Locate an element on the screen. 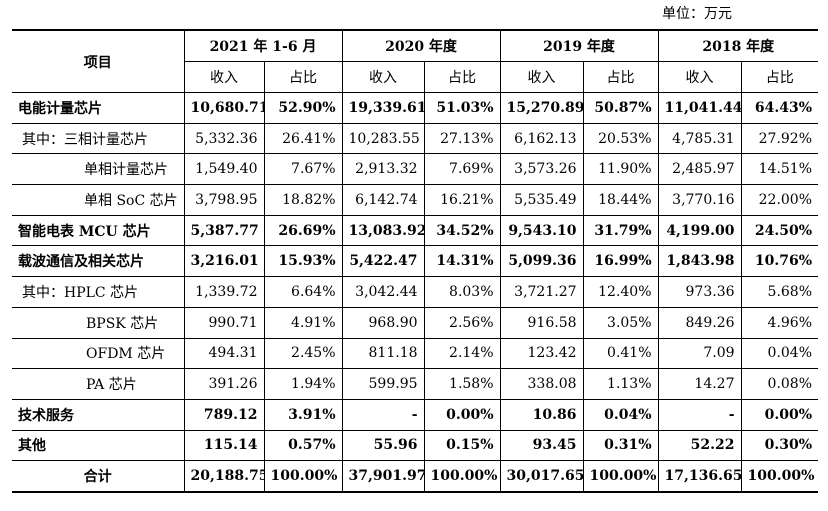 The image size is (828, 511). share-cell: 34.52% is located at coordinates (462, 230).